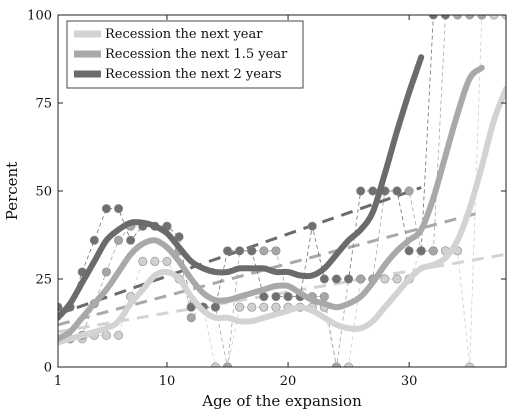 The height and width of the screenshot is (419, 519). I want to click on y-tick-label-25: 25, so click(43, 280).